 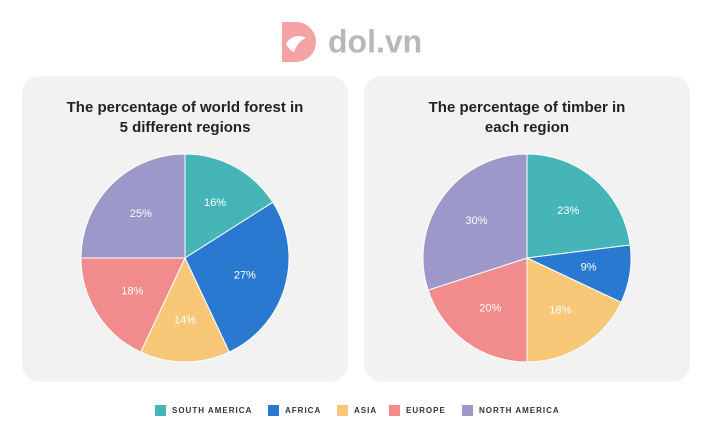 I want to click on chart-title: The percentage of world forest in, so click(x=185, y=107).